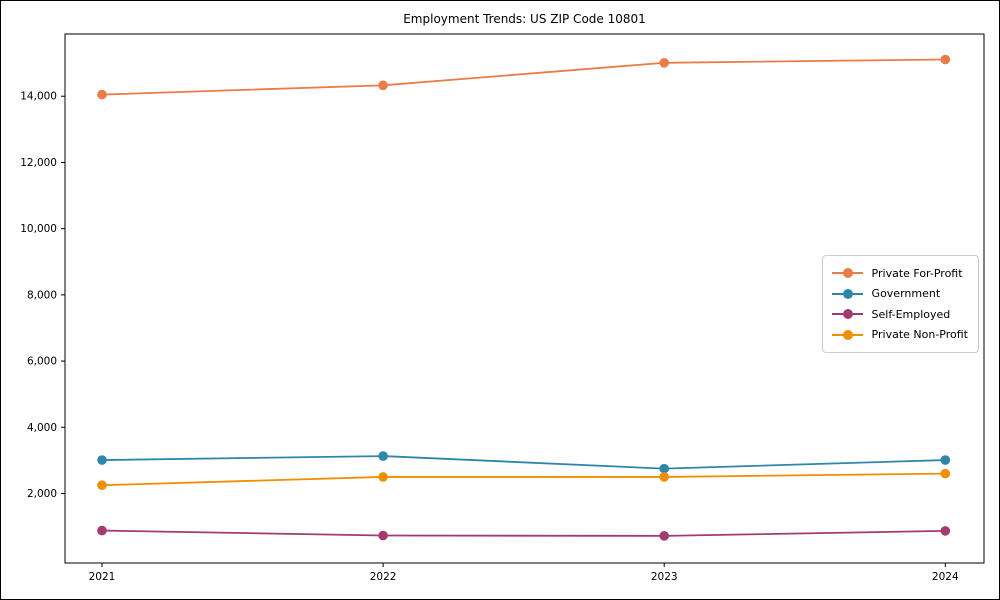 The image size is (1000, 600). I want to click on legend-label: Private Non-Profit, so click(919, 335).